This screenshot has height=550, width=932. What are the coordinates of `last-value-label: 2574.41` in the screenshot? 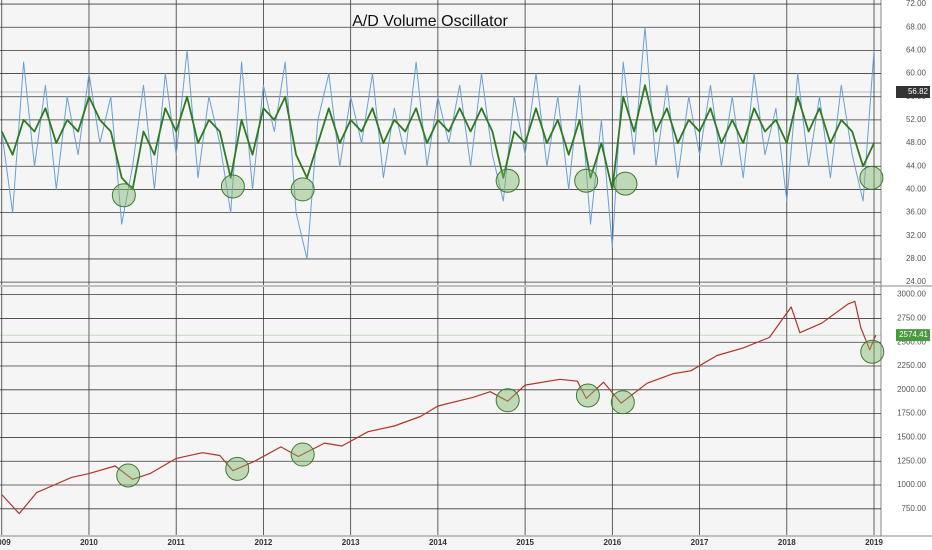 It's located at (913, 334).